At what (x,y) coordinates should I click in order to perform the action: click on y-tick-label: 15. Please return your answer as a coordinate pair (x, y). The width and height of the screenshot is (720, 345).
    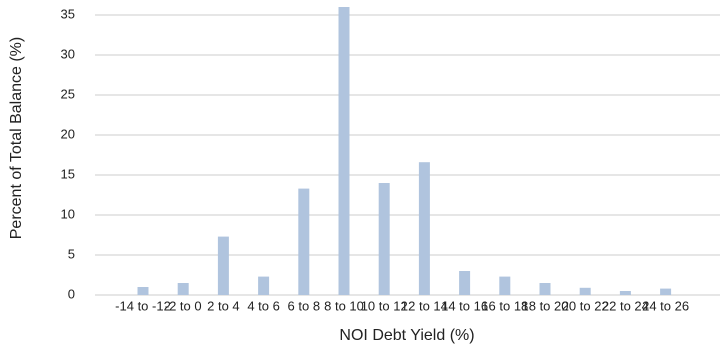
    Looking at the image, I should click on (68, 173).